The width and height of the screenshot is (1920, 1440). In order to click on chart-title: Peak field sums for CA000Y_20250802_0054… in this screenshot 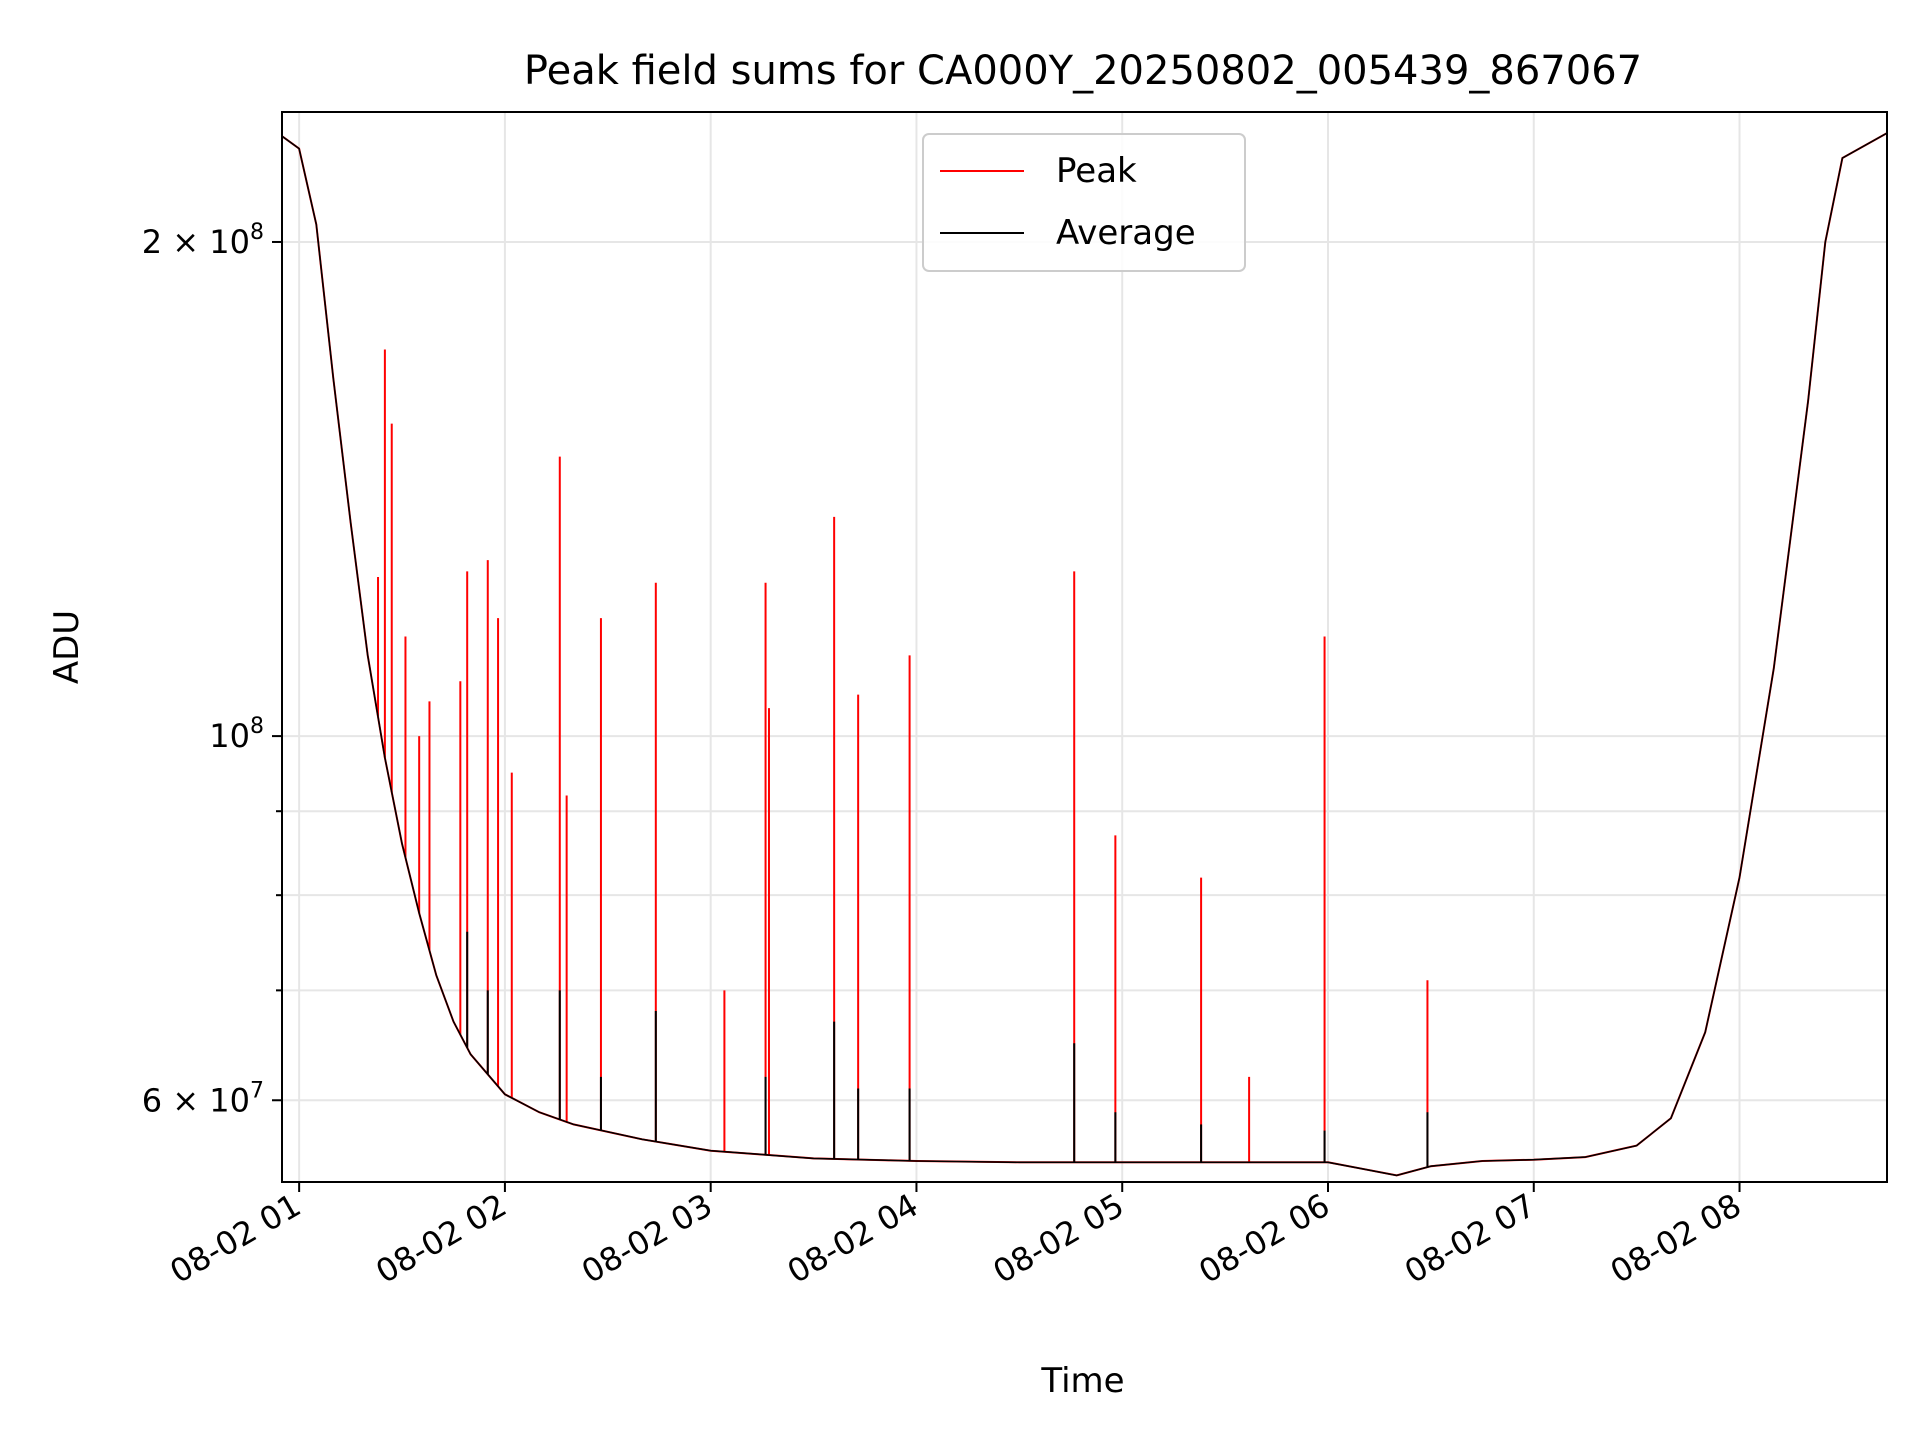, I will do `click(1083, 71)`.